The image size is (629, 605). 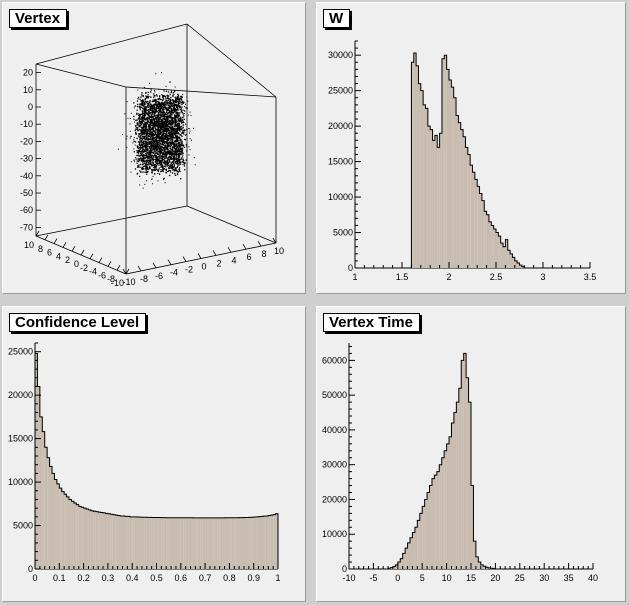 I want to click on x-tick-label: 8, so click(x=263, y=254).